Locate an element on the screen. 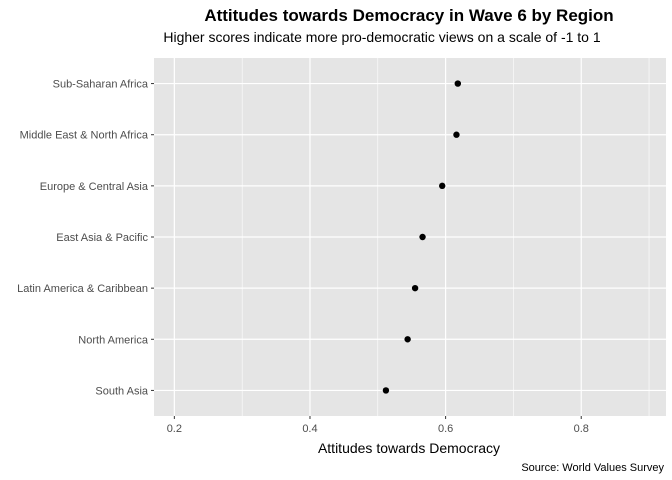  y-tick-label: Europe & Central Asia is located at coordinates (94, 187).